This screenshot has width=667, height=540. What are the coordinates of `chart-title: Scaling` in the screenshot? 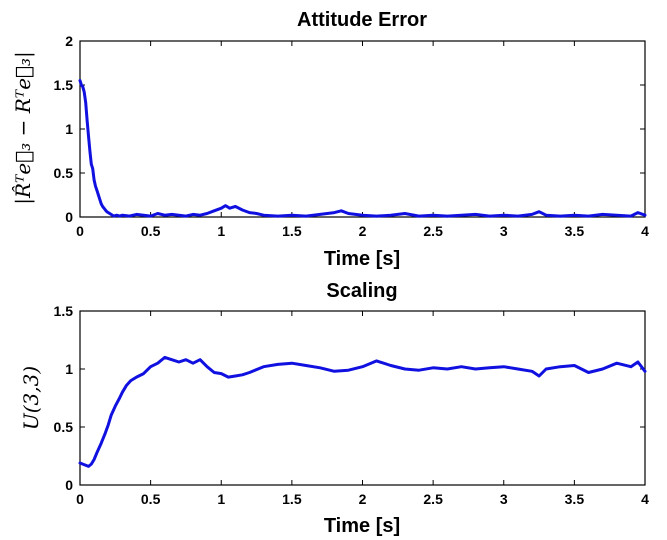 It's located at (361, 291).